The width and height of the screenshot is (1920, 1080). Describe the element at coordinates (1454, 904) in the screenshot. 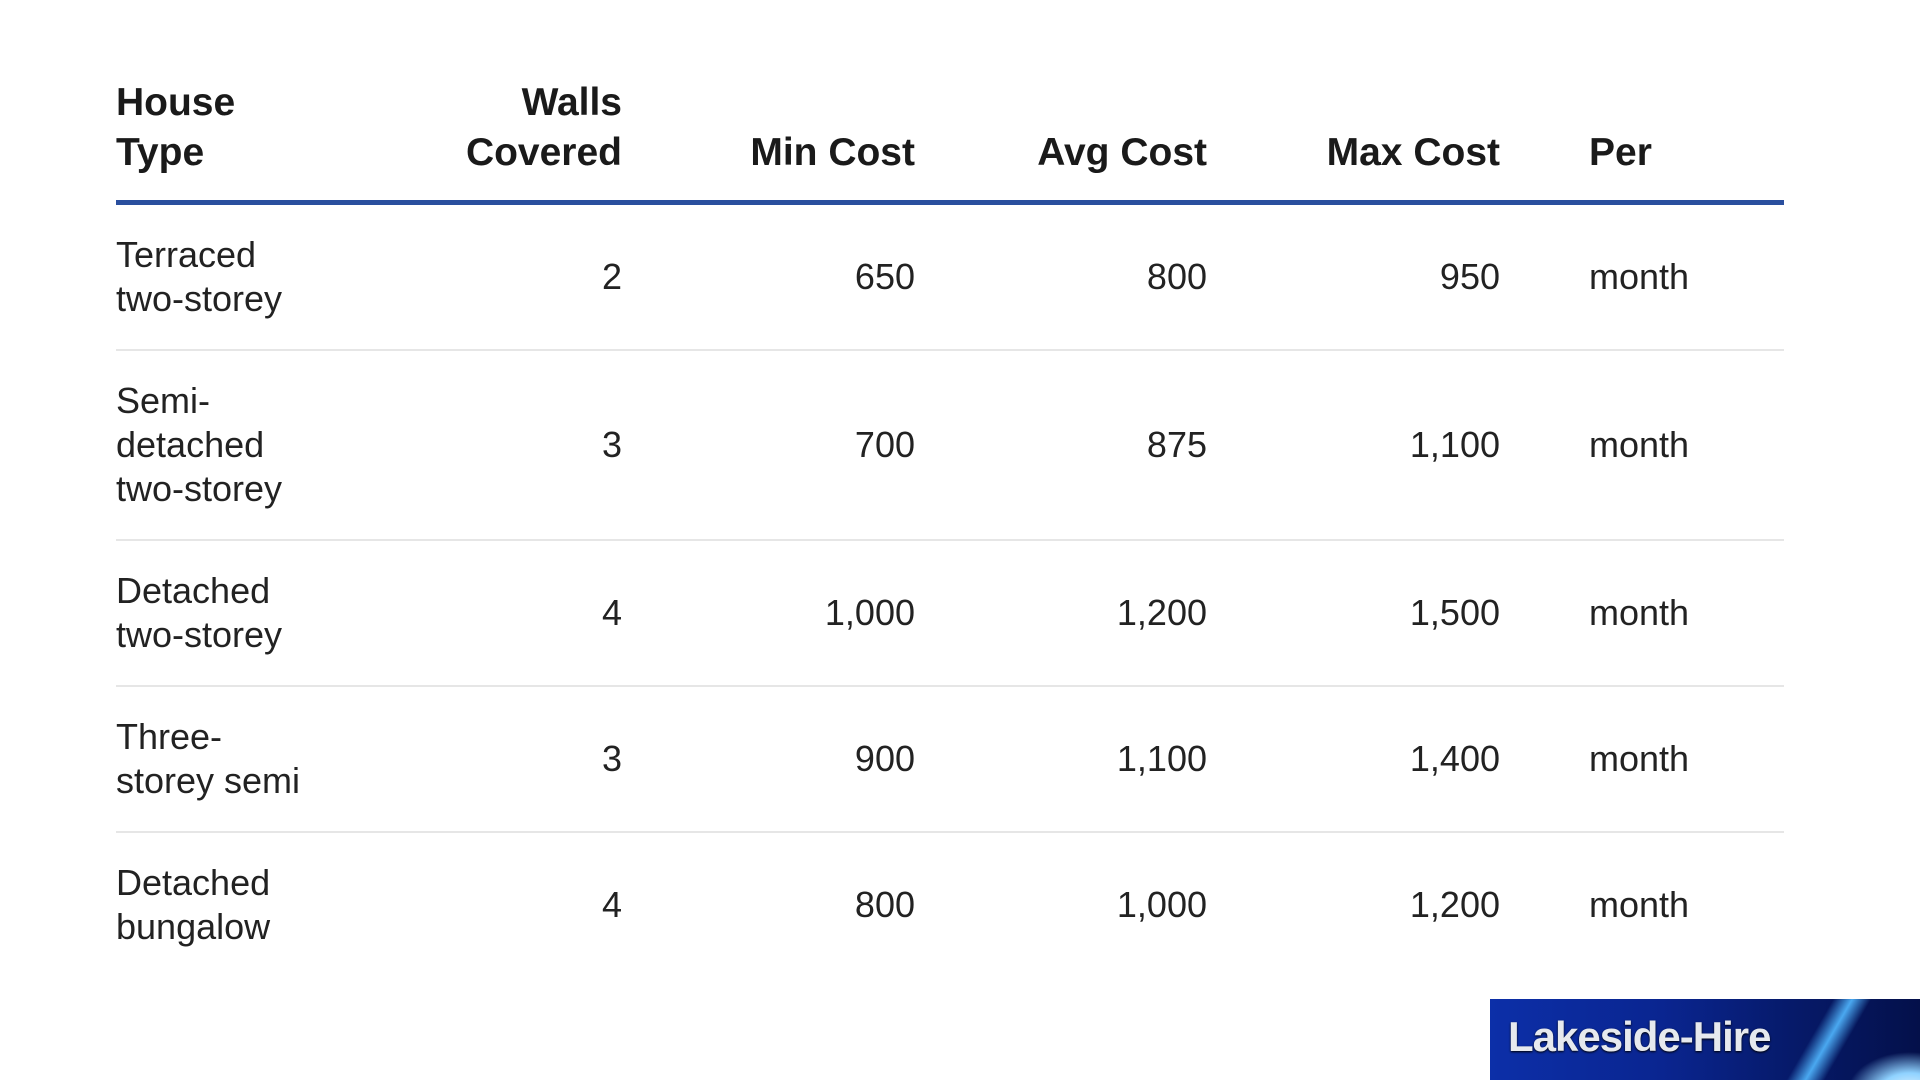

I see `cell-max-cost: 1,200` at that location.